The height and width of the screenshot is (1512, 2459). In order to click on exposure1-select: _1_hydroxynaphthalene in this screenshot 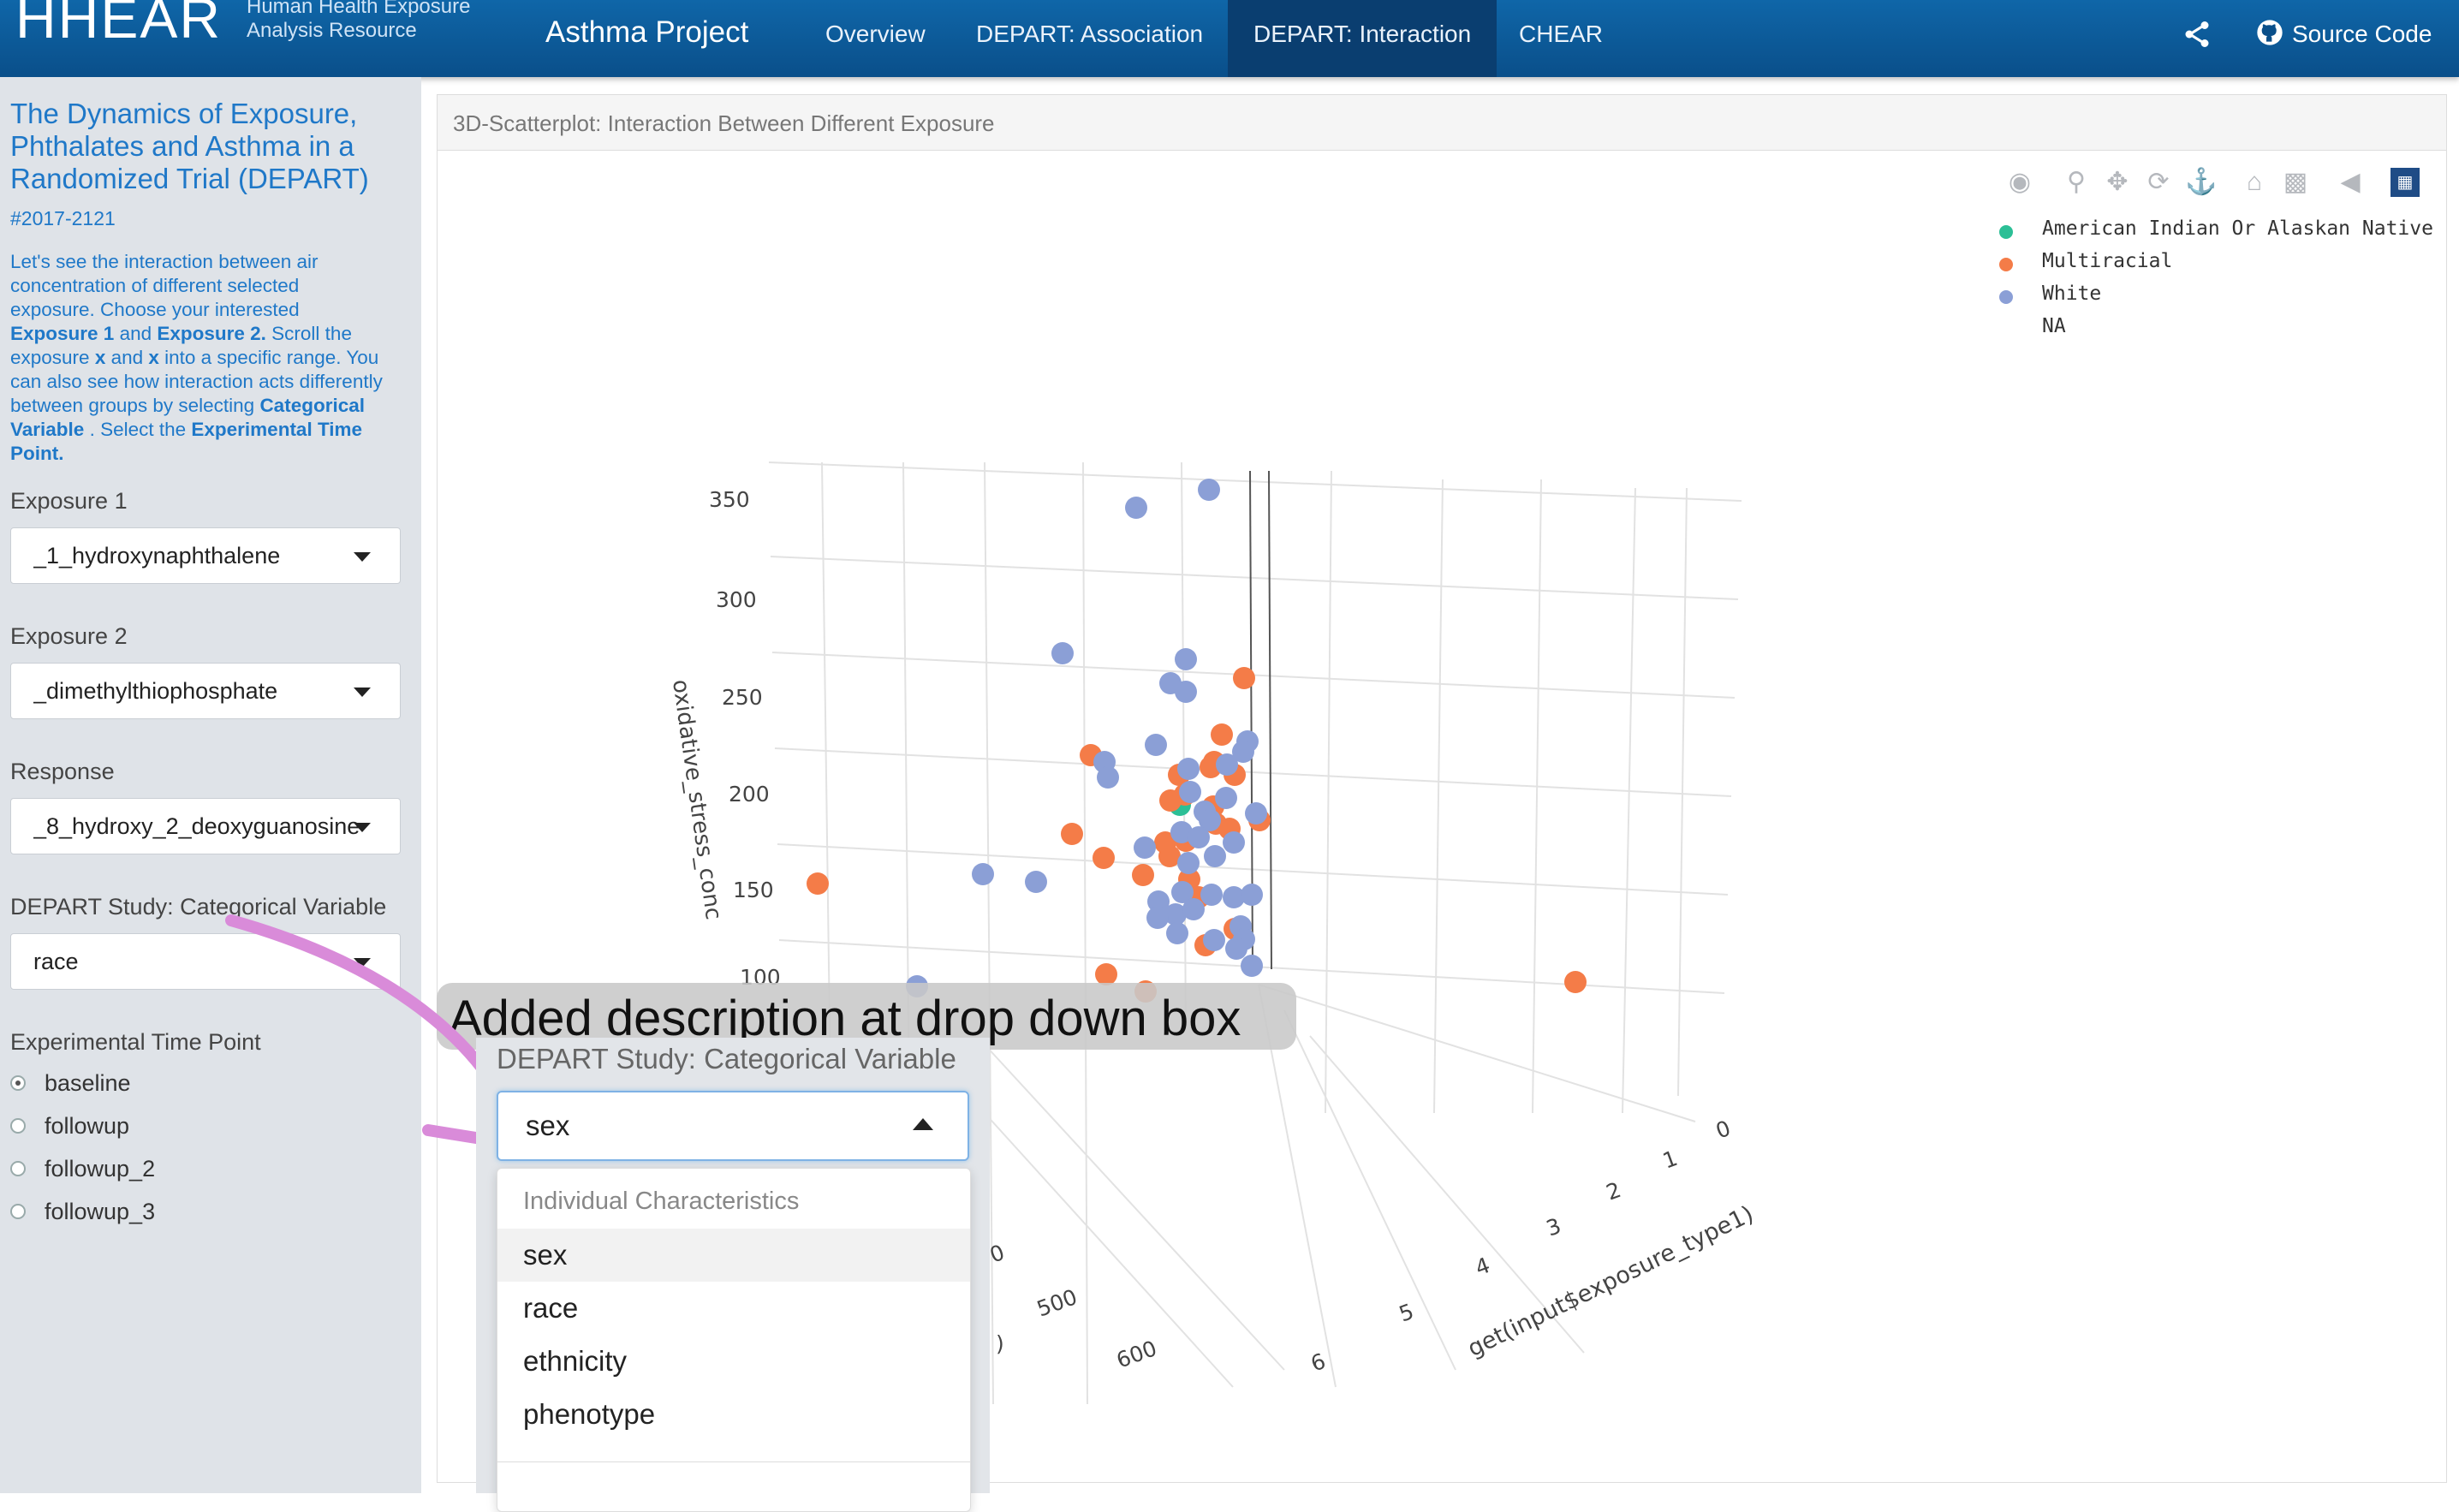, I will do `click(205, 555)`.